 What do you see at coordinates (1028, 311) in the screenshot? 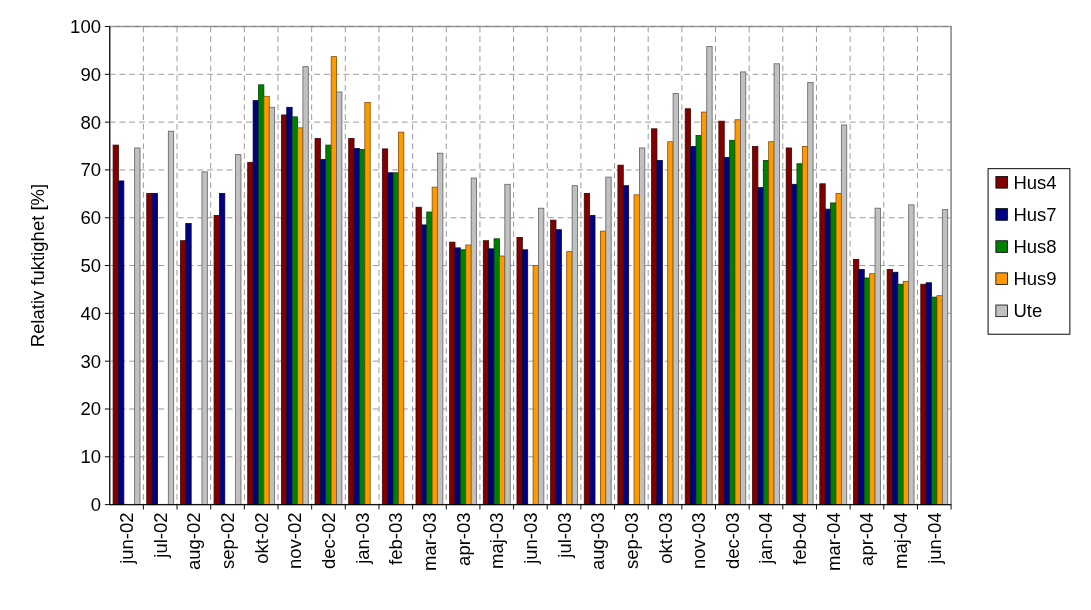
I see `legend-label: Ute` at bounding box center [1028, 311].